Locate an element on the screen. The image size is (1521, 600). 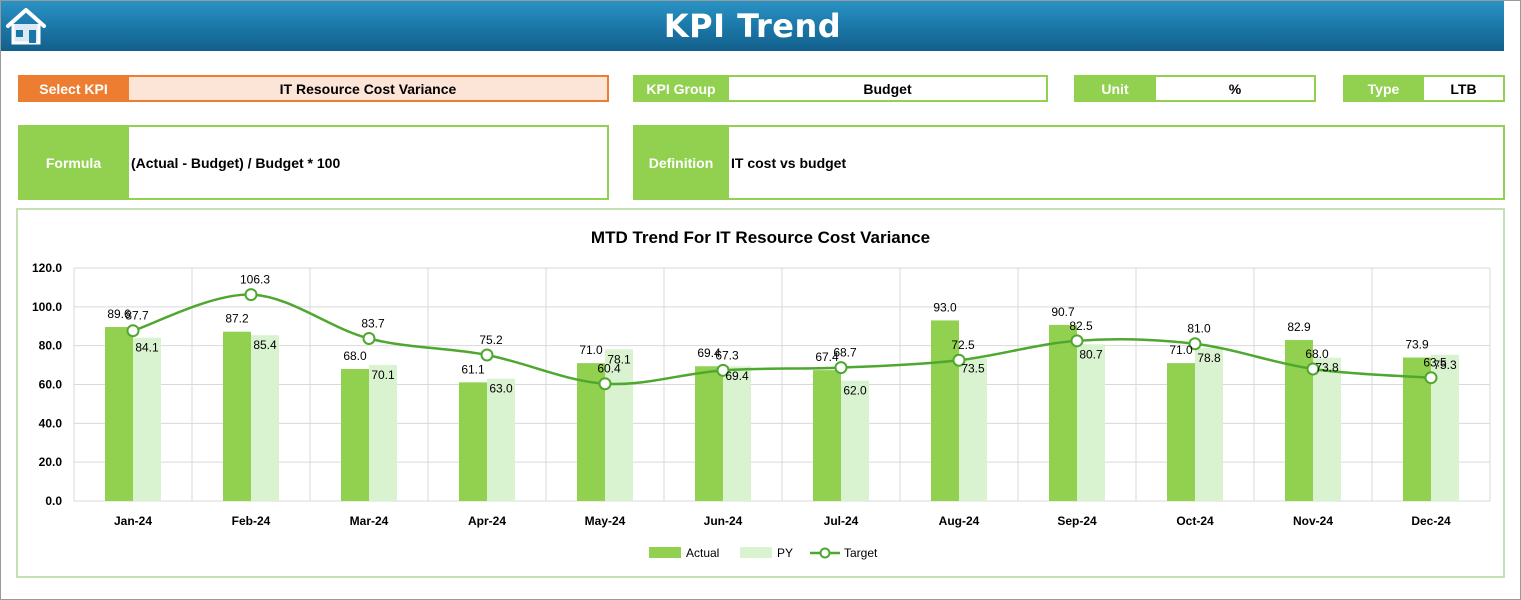
target-data-label: 68.7 is located at coordinates (845, 353).